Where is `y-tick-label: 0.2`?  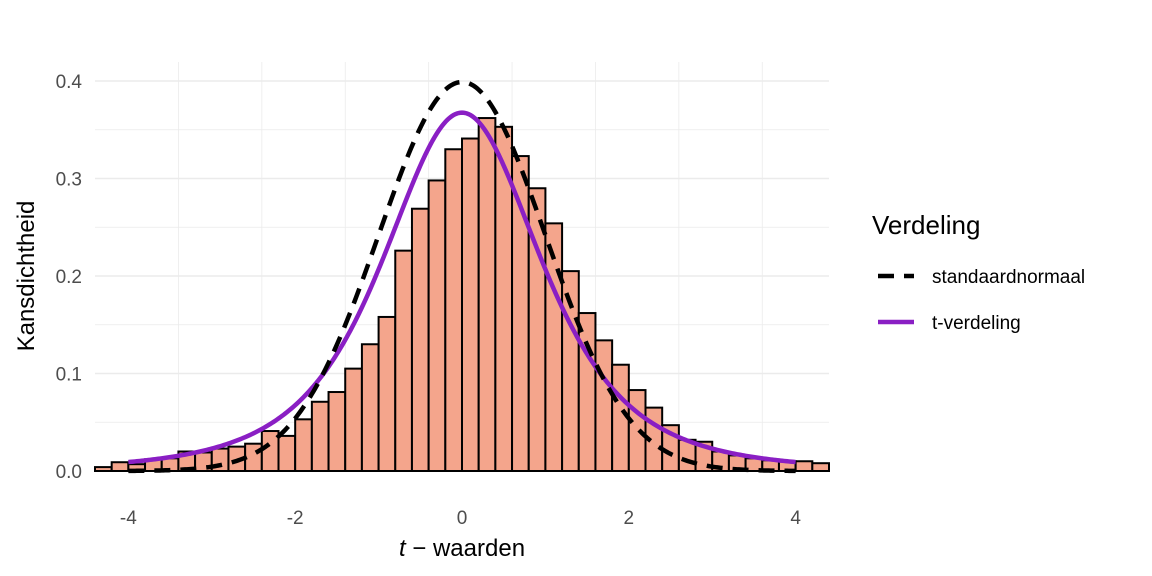 y-tick-label: 0.2 is located at coordinates (69, 277).